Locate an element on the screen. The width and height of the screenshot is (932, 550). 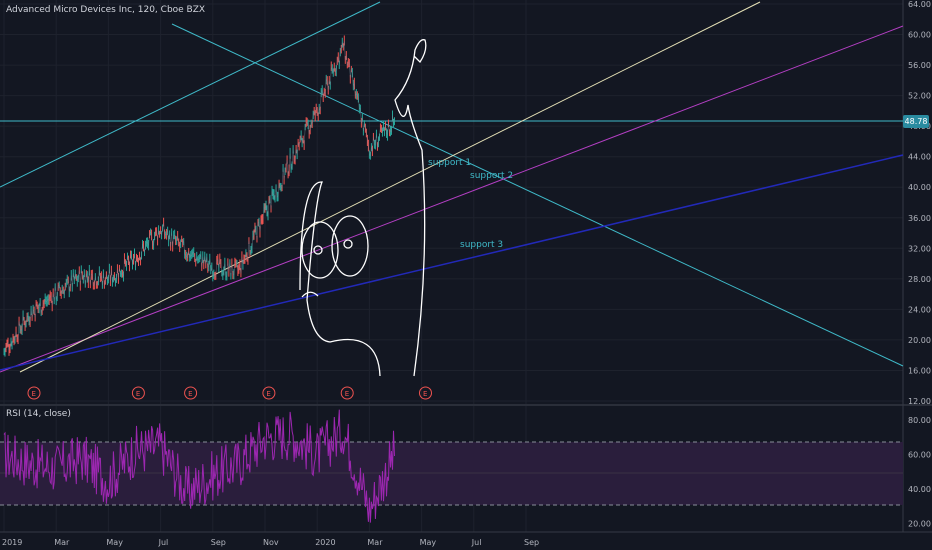
doodle-left-eye is located at coordinates (320, 250).